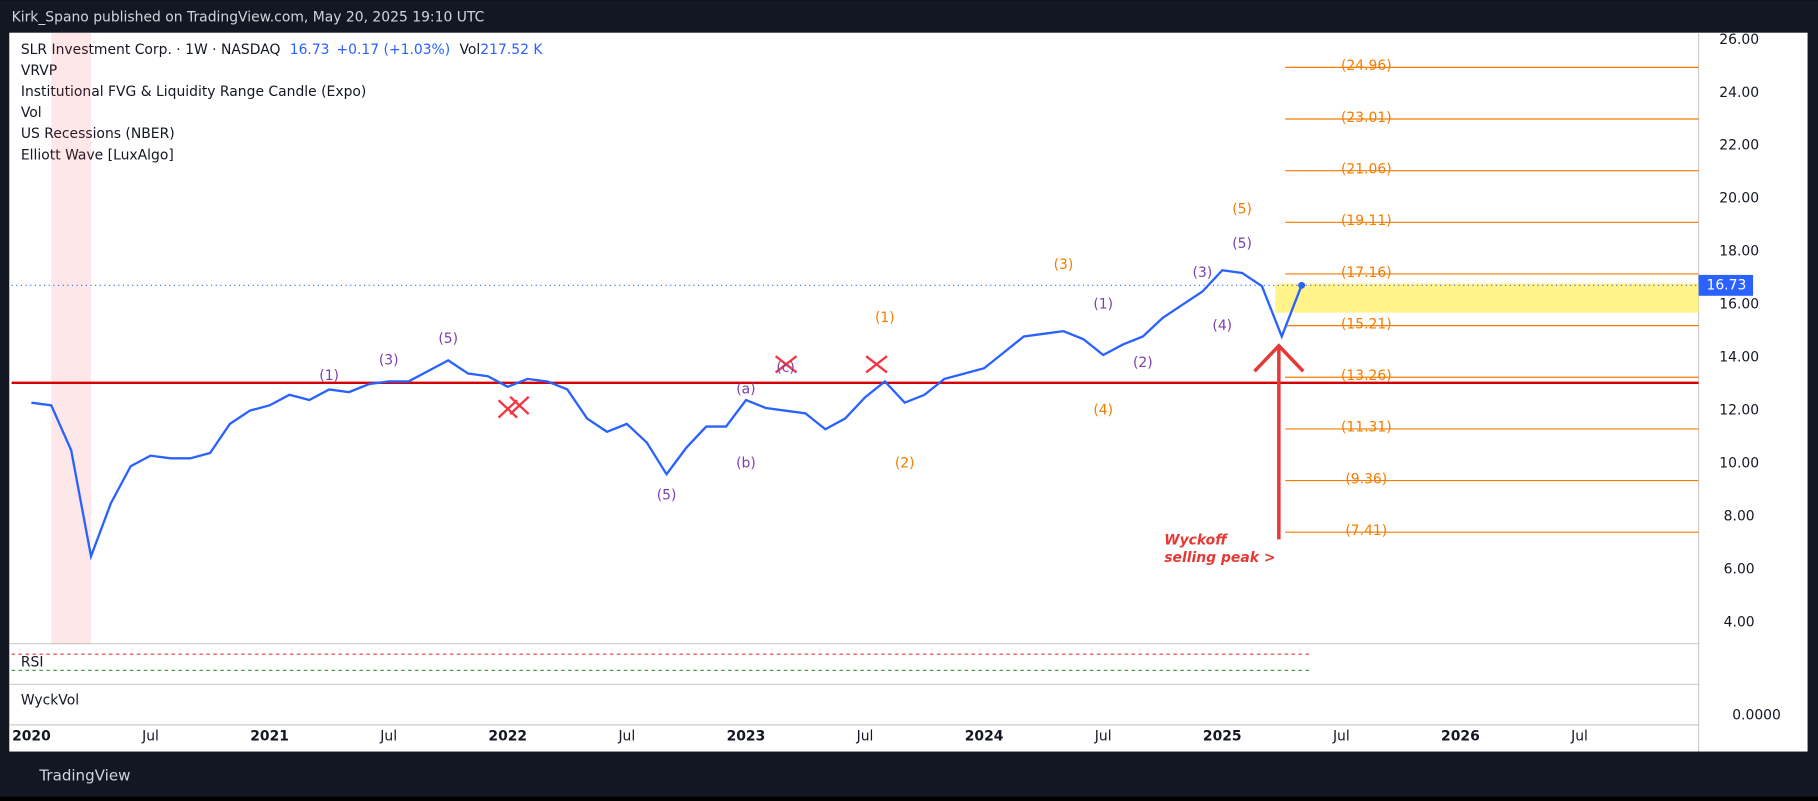 This screenshot has height=801, width=1818. What do you see at coordinates (1739, 199) in the screenshot?
I see `y-tick-label: 20.00` at bounding box center [1739, 199].